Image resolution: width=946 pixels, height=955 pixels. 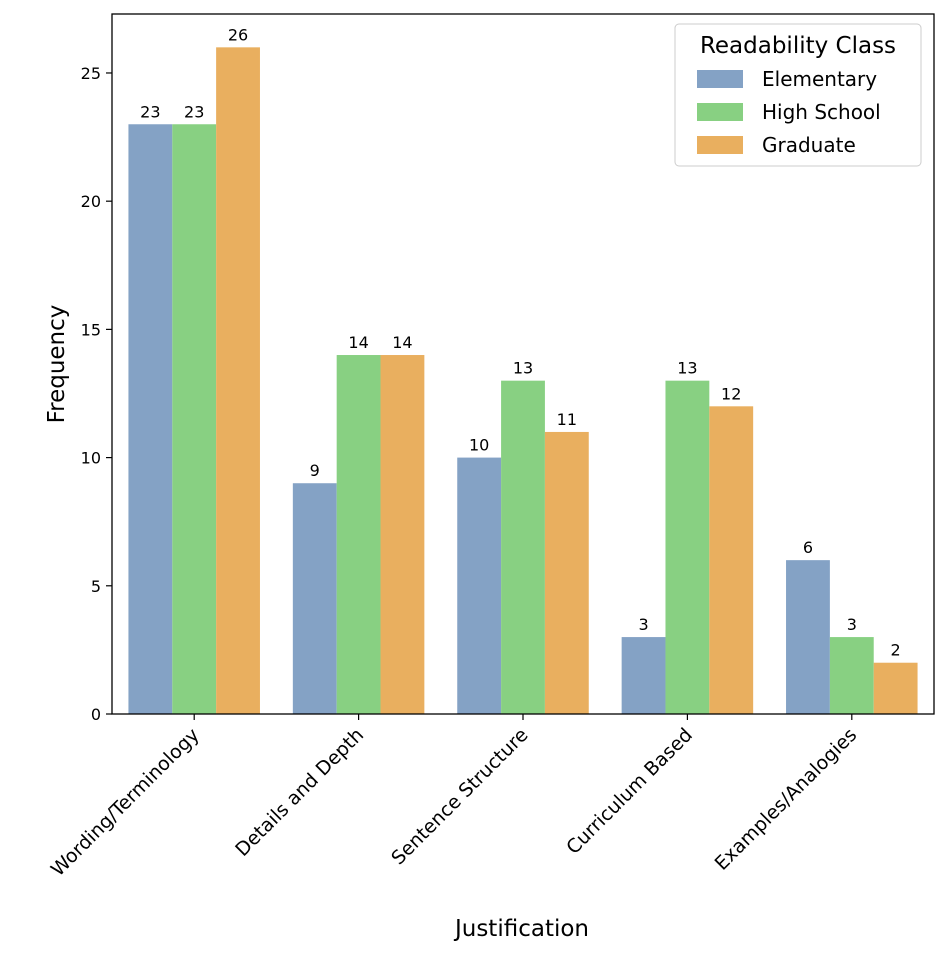 I want to click on x-tick-label: Wording/Terminology, so click(x=125, y=802).